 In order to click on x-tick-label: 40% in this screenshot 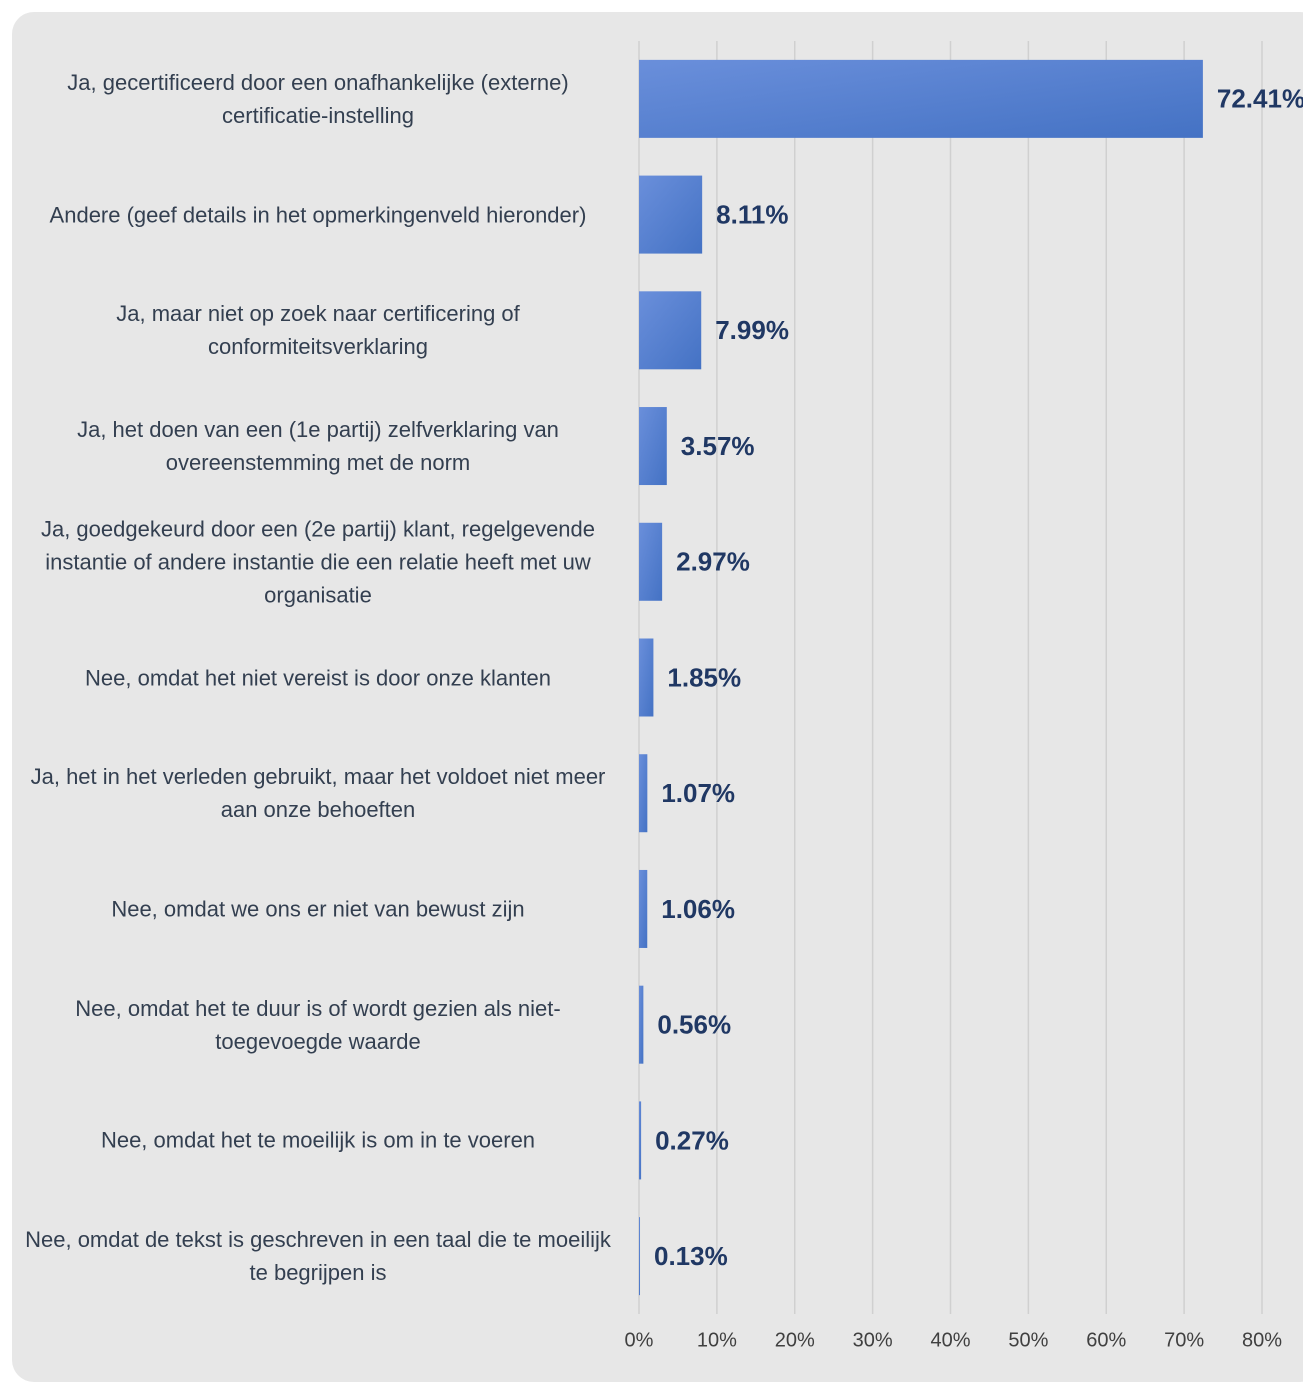, I will do `click(950, 1340)`.